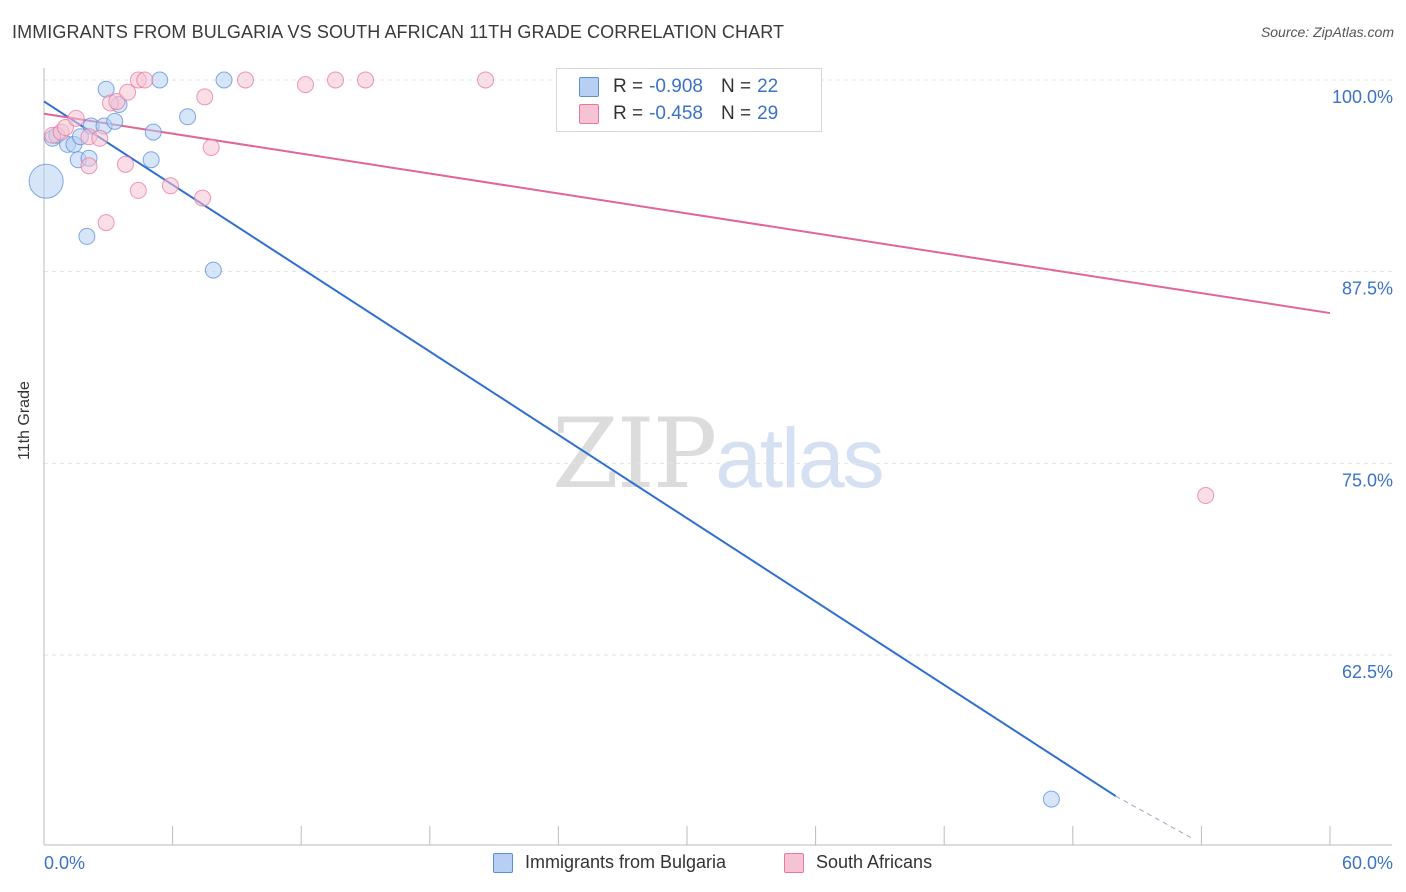 Image resolution: width=1406 pixels, height=892 pixels. I want to click on legend-row-south-africans: R = -0.458 N = 29, so click(678, 114).